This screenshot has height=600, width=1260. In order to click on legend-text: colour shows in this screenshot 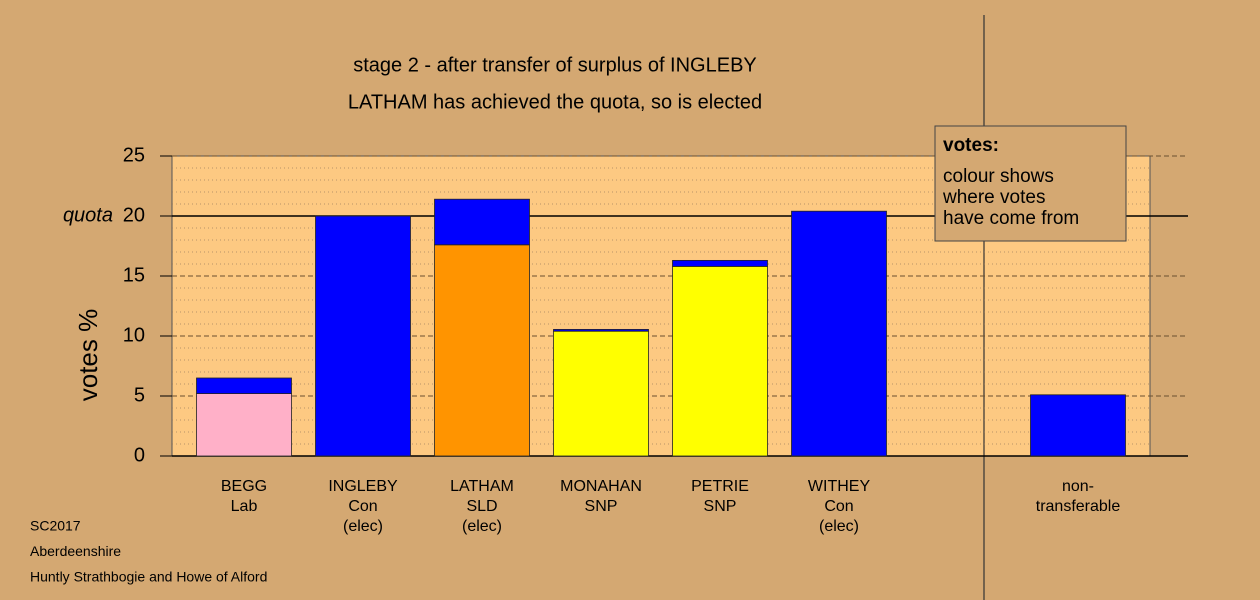, I will do `click(998, 176)`.